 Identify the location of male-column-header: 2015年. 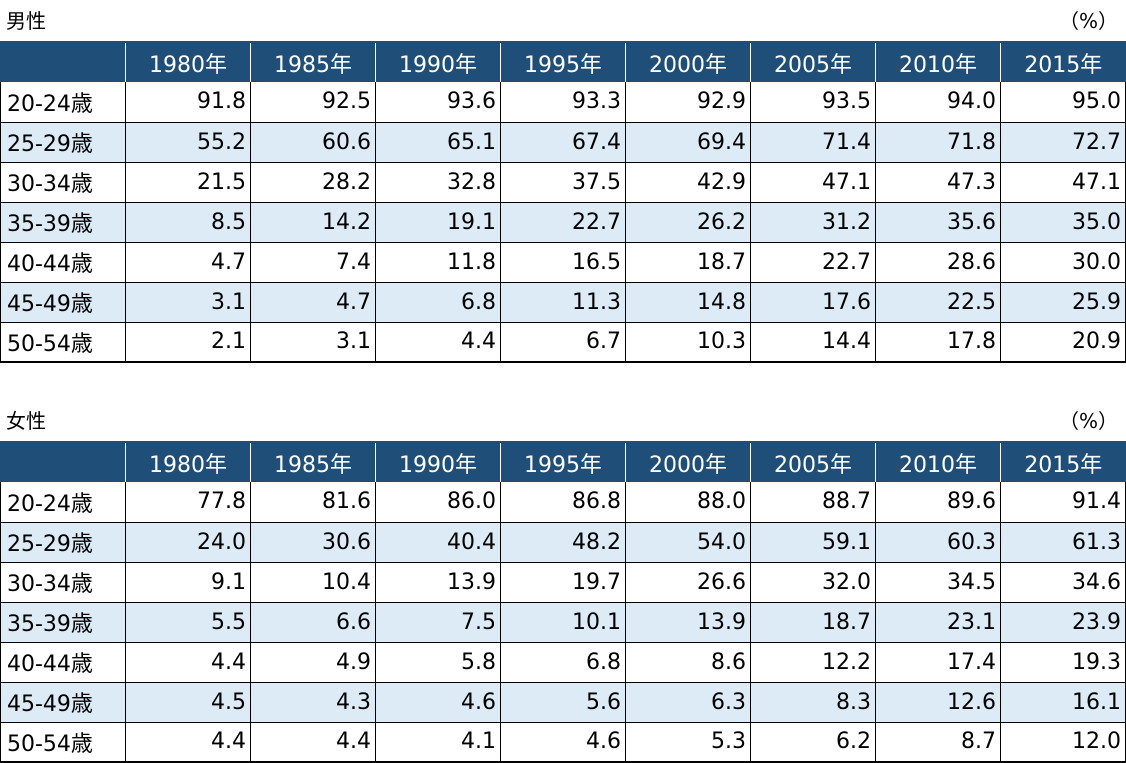
(1063, 61).